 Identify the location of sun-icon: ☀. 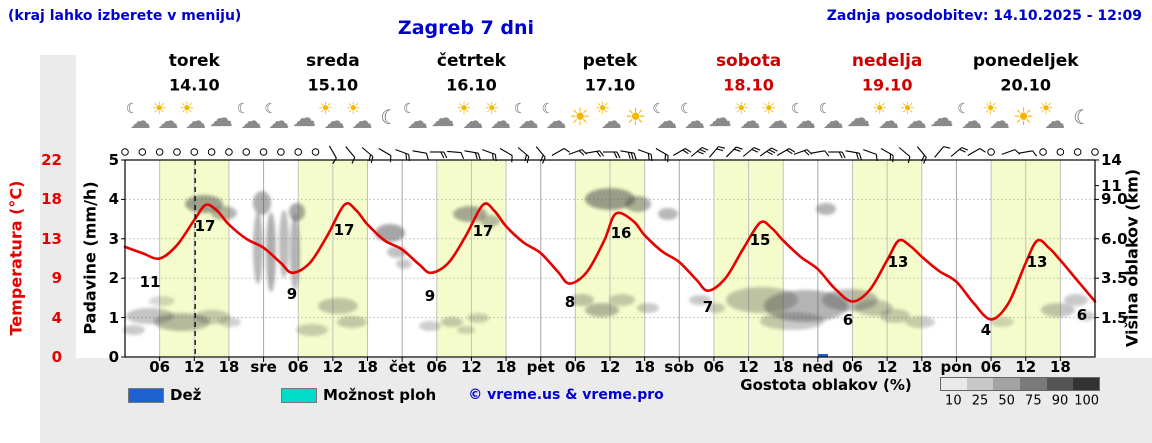
(580, 117).